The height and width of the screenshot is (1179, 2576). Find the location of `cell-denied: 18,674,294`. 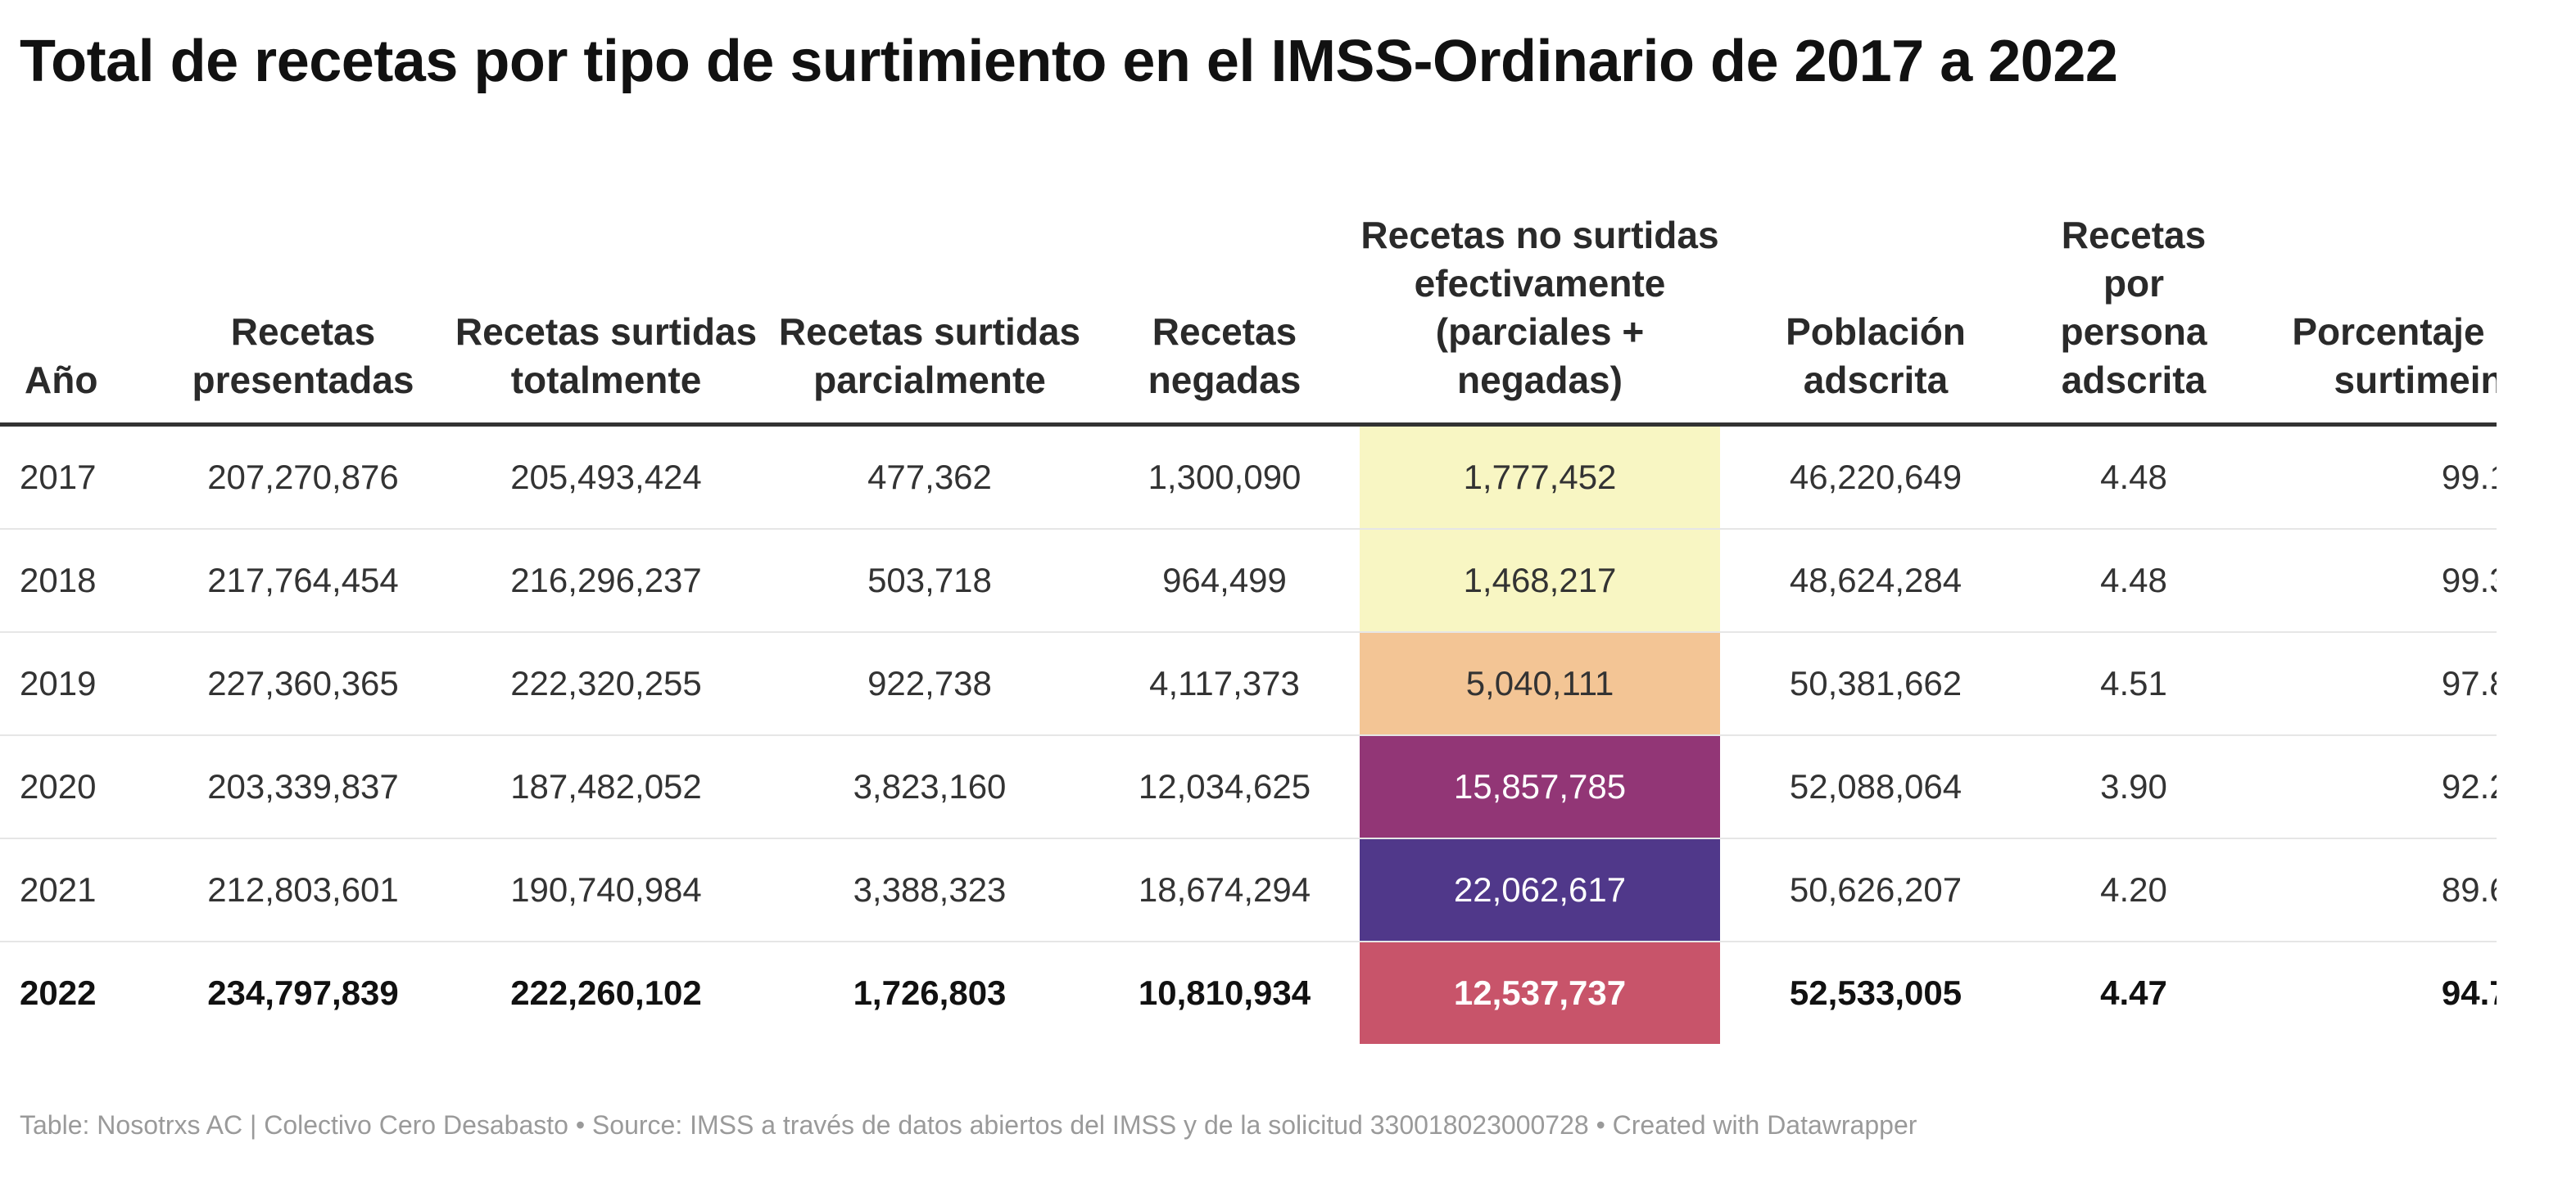

cell-denied: 18,674,294 is located at coordinates (1224, 890).